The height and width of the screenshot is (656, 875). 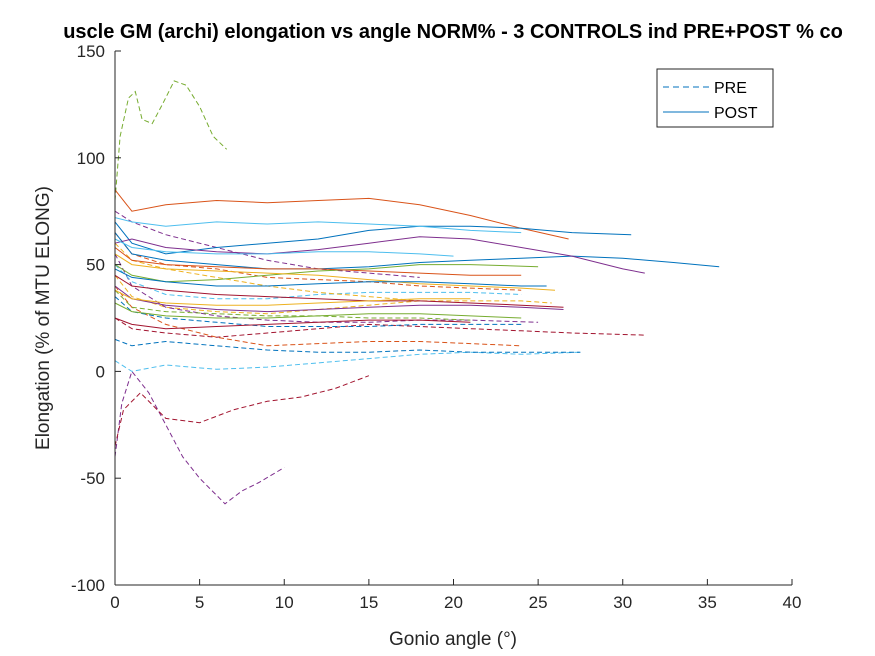 I want to click on y-tick-label: 50, so click(x=95, y=265).